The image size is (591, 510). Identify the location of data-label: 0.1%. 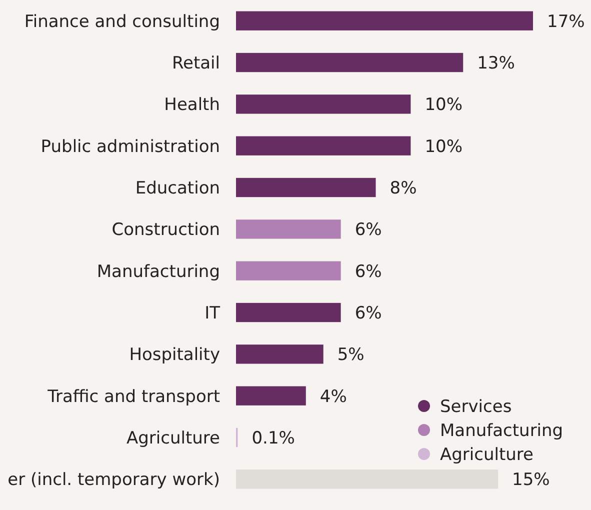
(273, 438).